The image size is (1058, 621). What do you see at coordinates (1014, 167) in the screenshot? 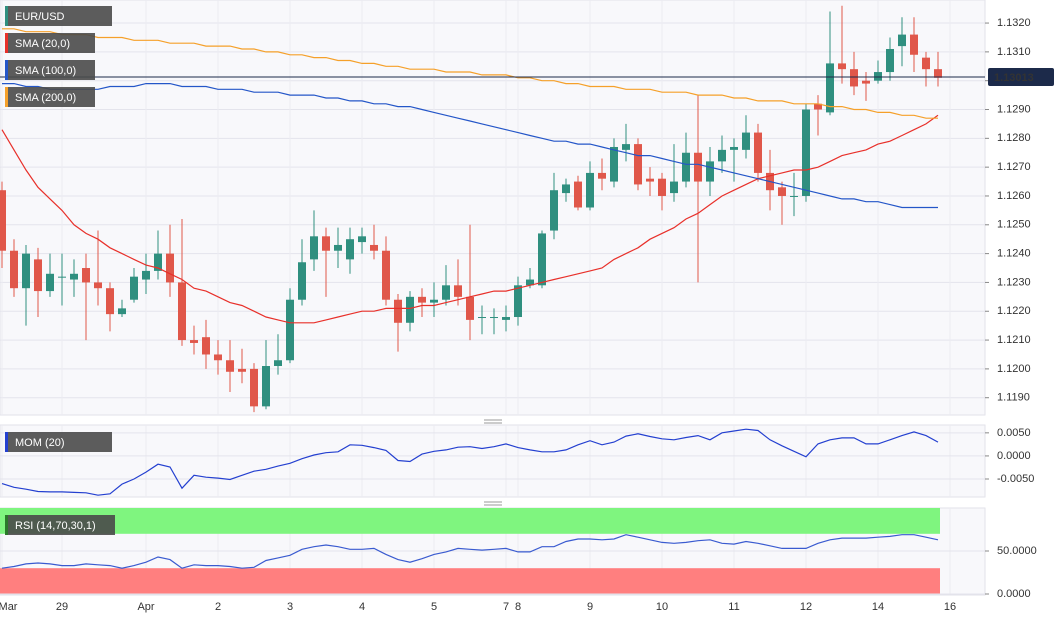
I see `y-tick-label: 1.1270` at bounding box center [1014, 167].